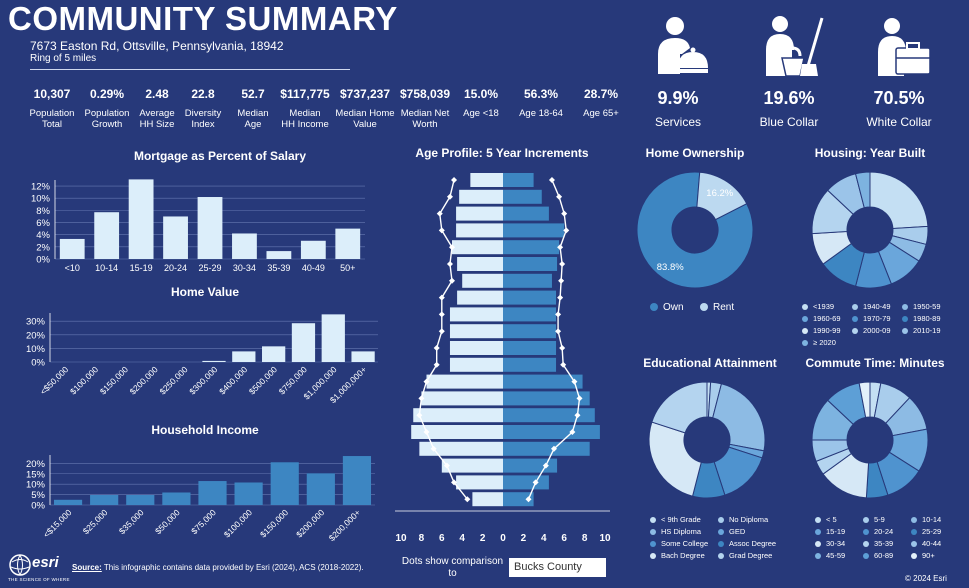 Image resolution: width=969 pixels, height=588 pixels. Describe the element at coordinates (425, 108) in the screenshot. I see `kpi-item: $758,039 Median Net Worth` at that location.